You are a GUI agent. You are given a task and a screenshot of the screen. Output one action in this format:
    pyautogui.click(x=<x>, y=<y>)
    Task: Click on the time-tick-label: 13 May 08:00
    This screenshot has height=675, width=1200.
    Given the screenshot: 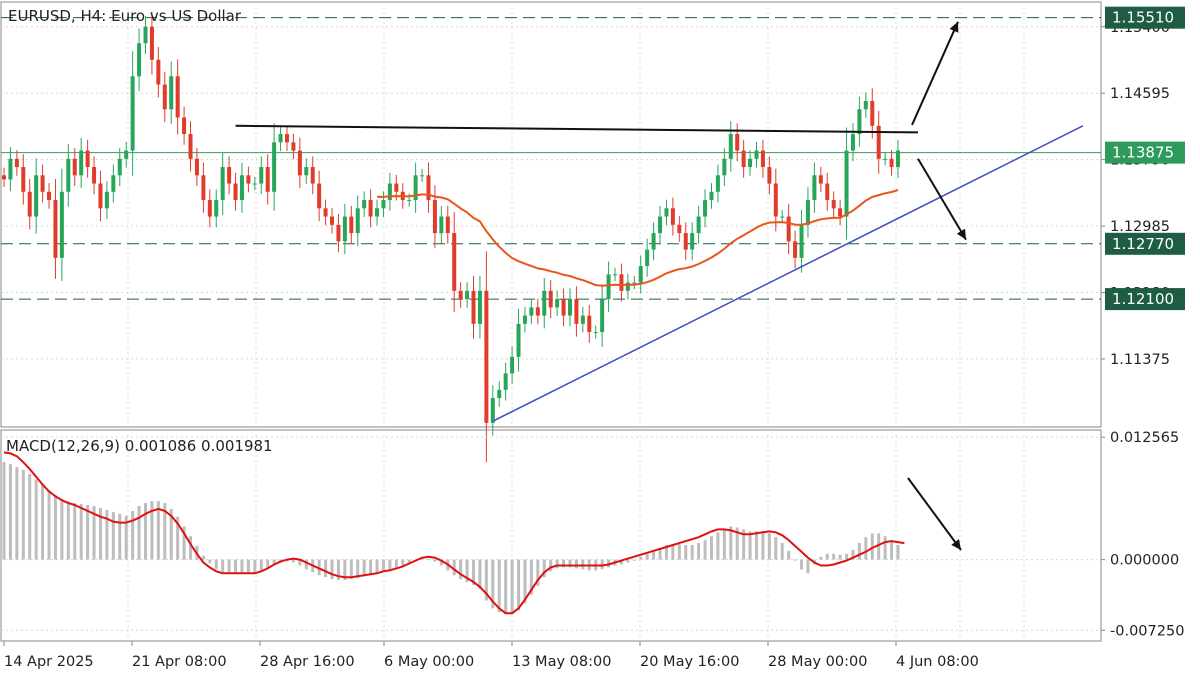 What is the action you would take?
    pyautogui.click(x=561, y=662)
    